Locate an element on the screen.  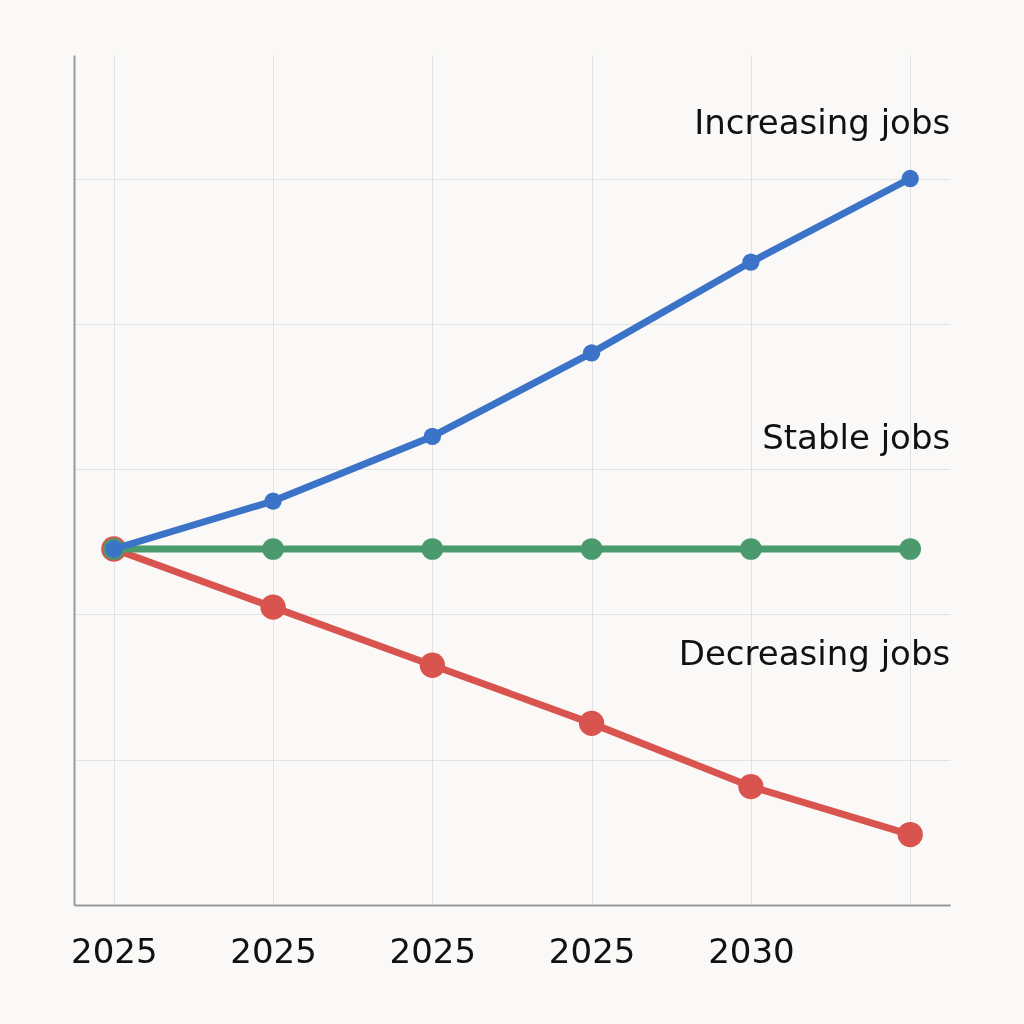
text: Stable jobs is located at coordinates (856, 437).